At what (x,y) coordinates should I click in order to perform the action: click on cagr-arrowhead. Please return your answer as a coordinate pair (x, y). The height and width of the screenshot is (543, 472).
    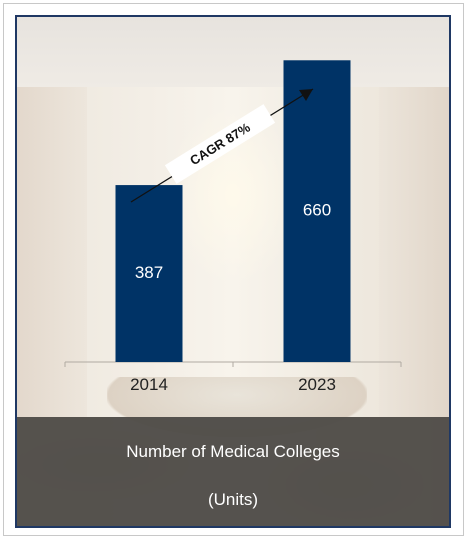
    Looking at the image, I should click on (306, 95).